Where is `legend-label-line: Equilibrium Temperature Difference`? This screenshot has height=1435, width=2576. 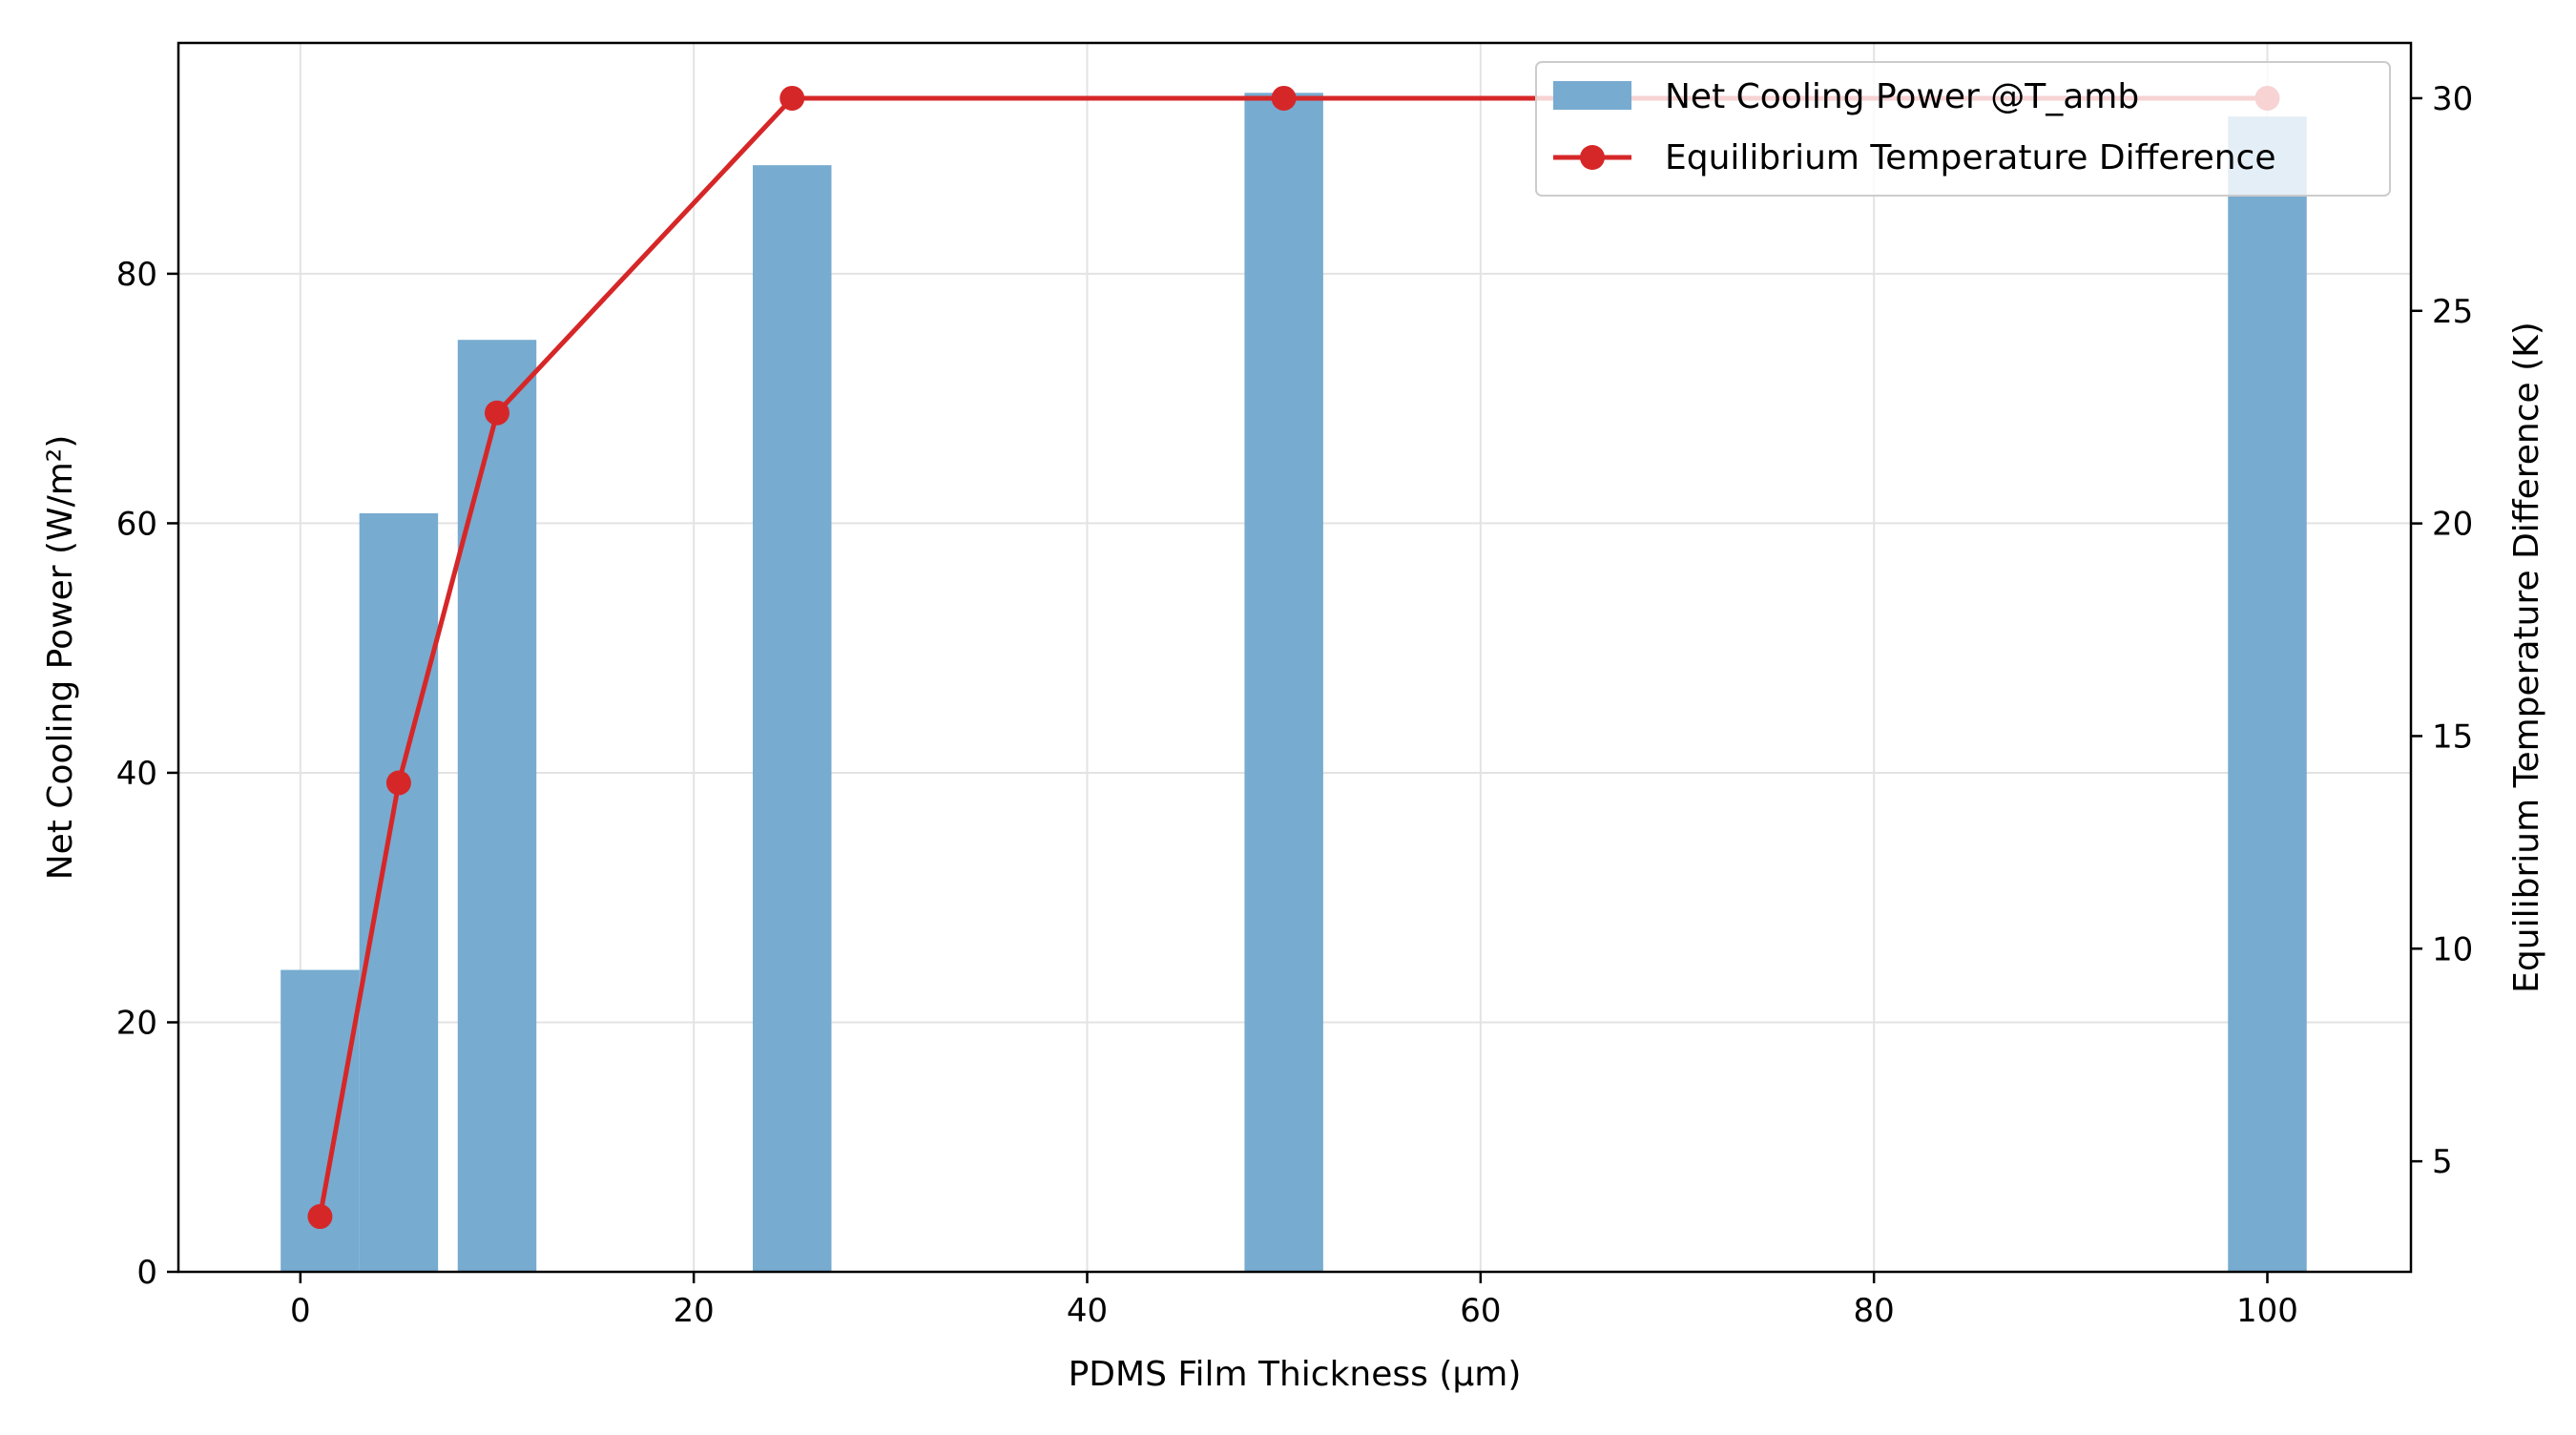
legend-label-line: Equilibrium Temperature Difference is located at coordinates (1970, 157).